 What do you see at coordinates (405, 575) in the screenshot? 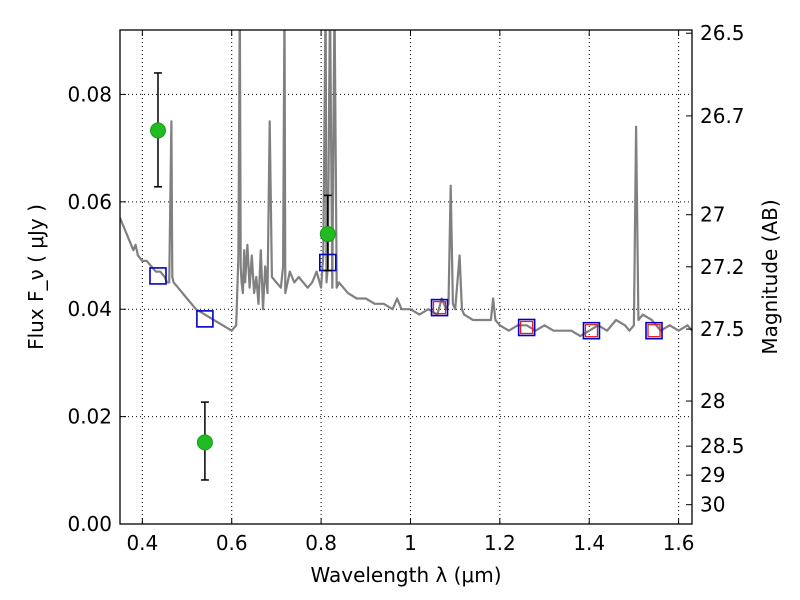
I see `x-axis-label: Wavelength λ (μm)` at bounding box center [405, 575].